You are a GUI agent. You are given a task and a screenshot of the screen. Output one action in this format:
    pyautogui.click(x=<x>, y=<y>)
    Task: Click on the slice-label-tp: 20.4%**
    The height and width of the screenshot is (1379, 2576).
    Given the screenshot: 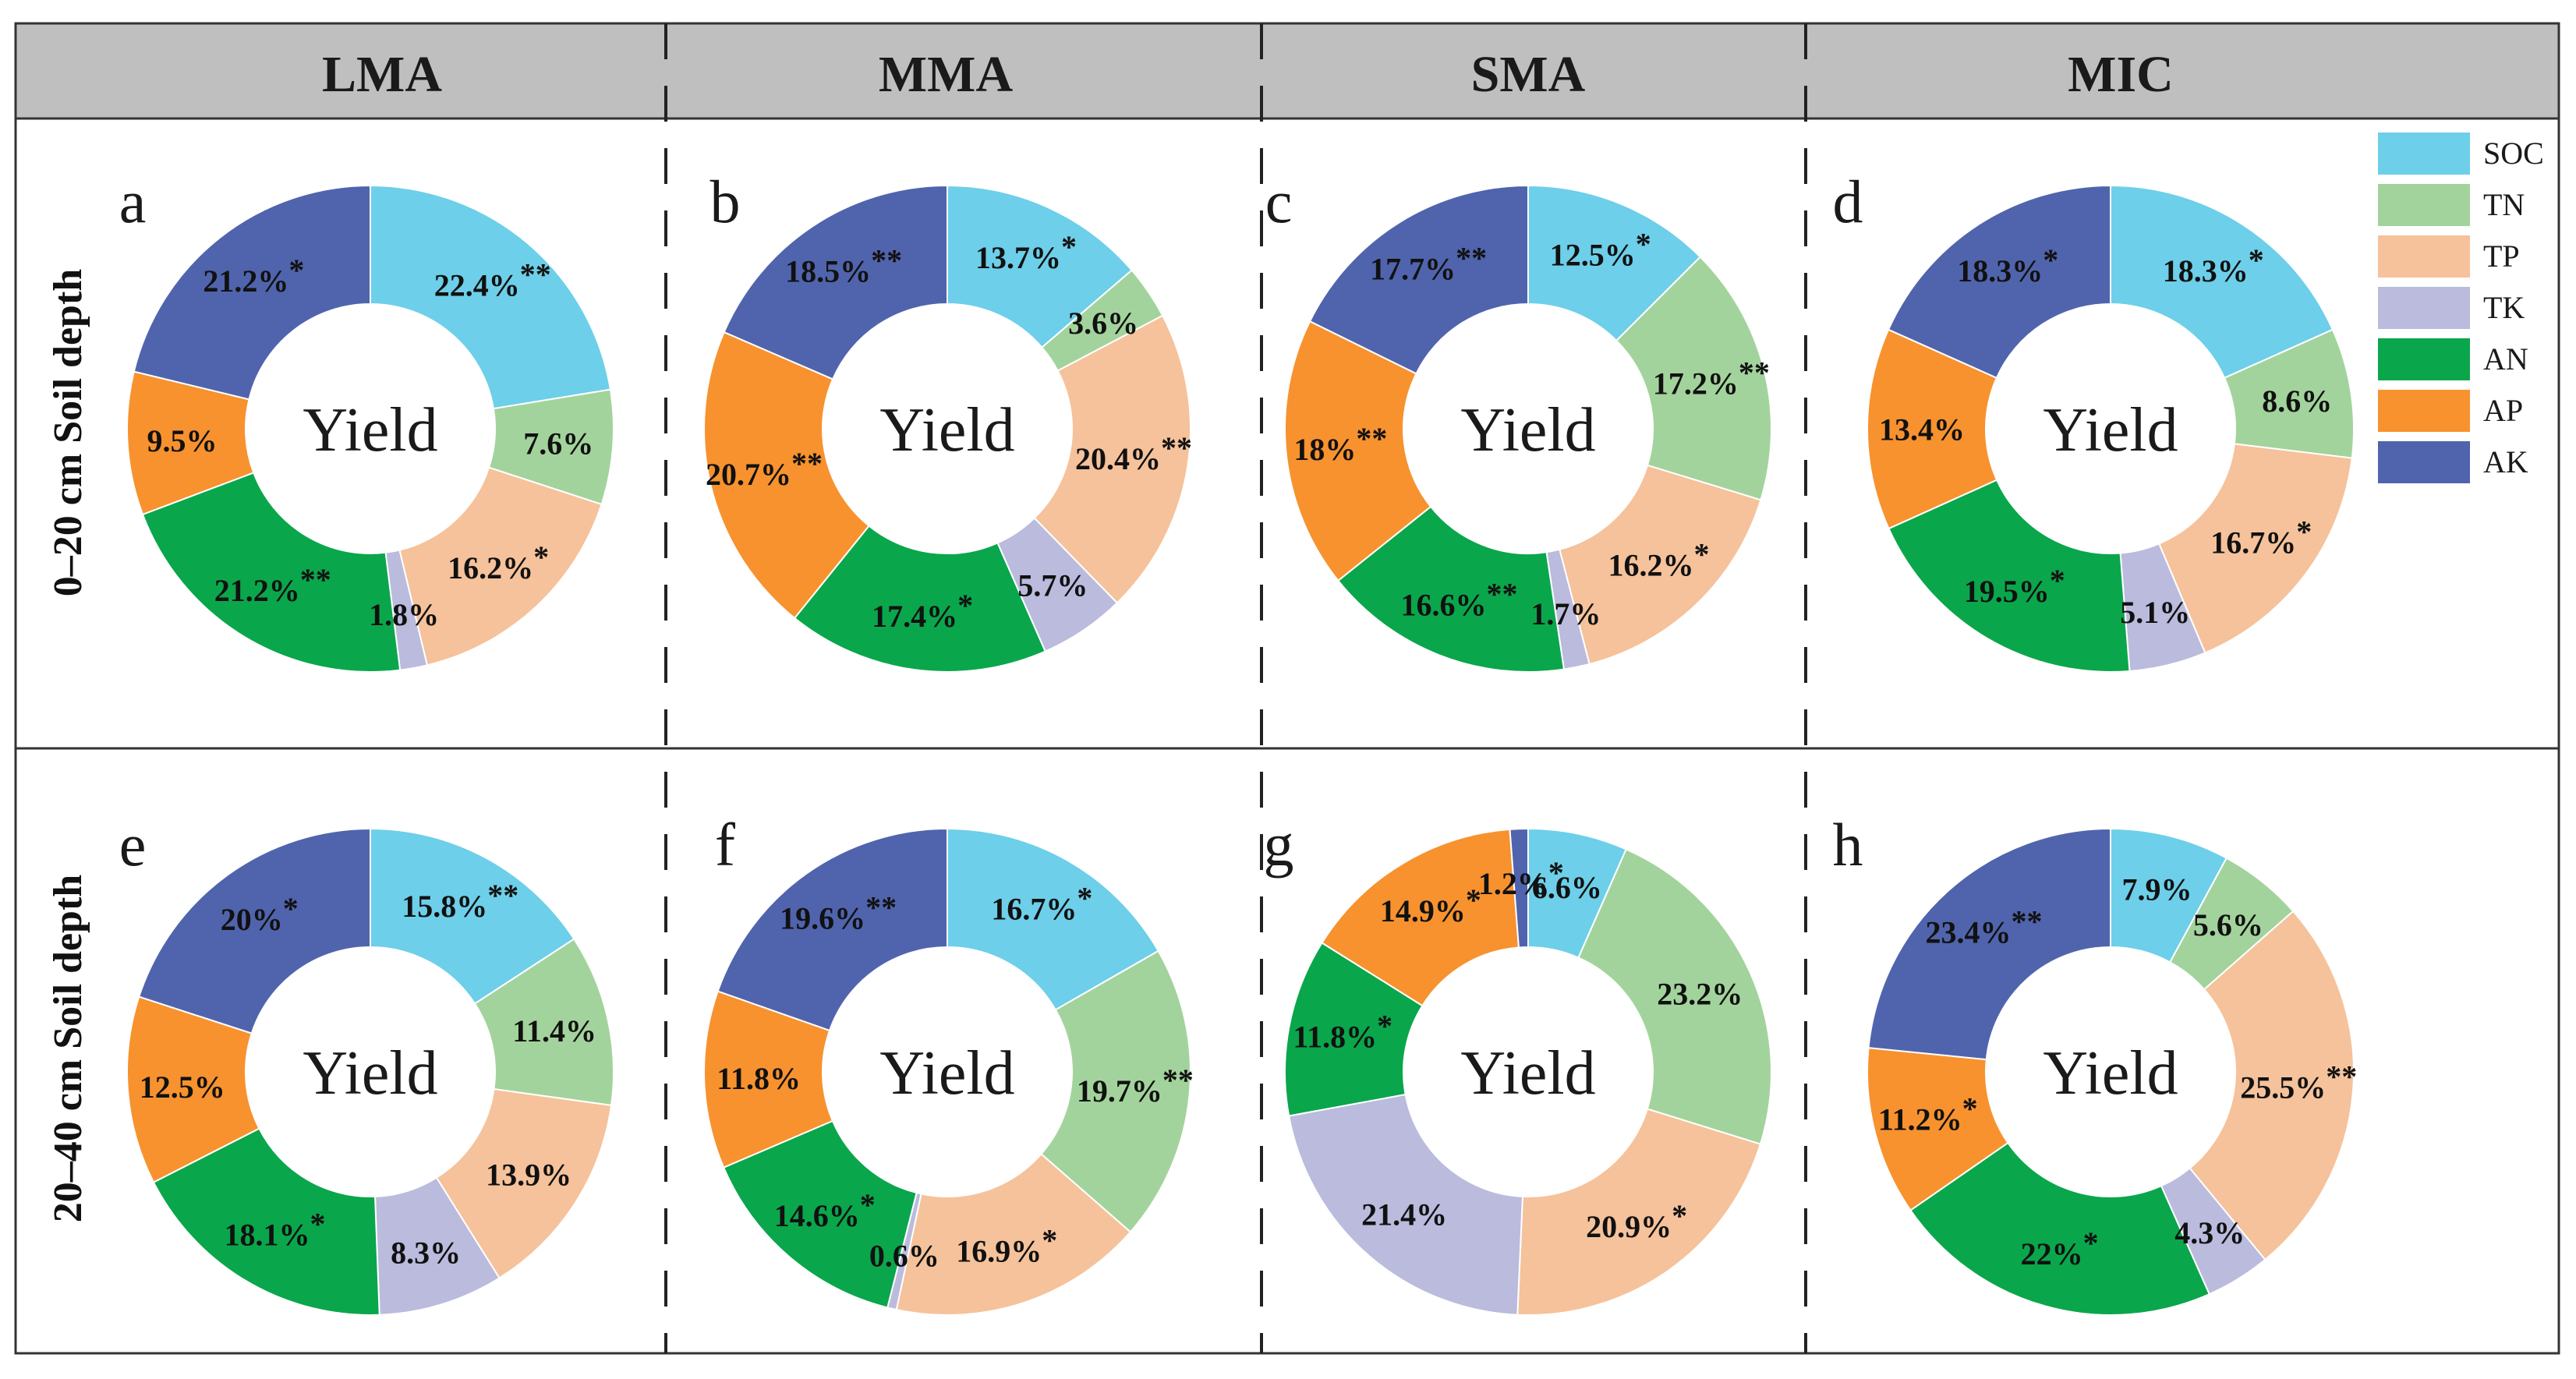 What is the action you would take?
    pyautogui.click(x=1133, y=453)
    